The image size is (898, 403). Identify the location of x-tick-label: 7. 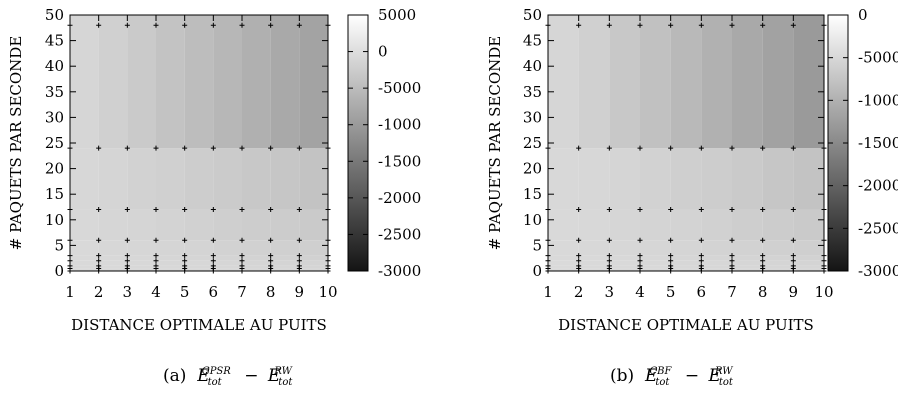
(732, 292).